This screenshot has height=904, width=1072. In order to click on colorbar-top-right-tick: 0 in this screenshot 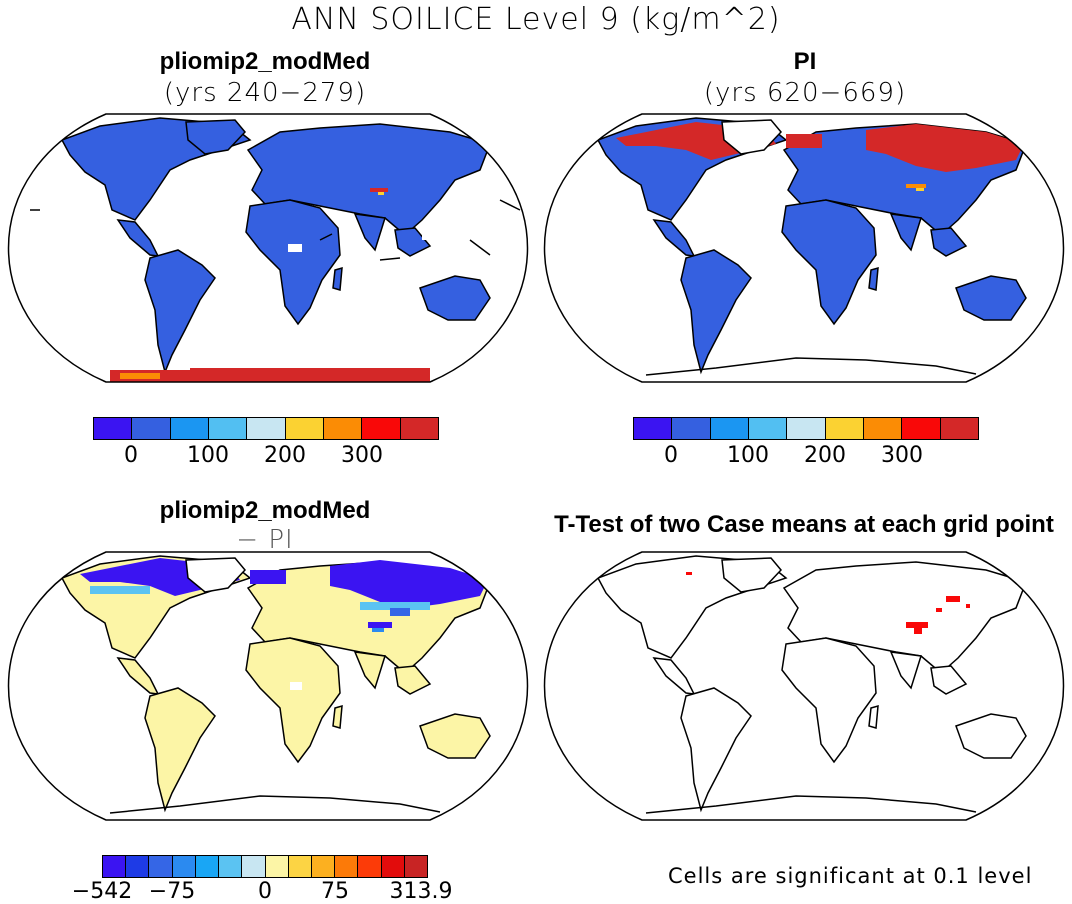, I will do `click(671, 455)`.